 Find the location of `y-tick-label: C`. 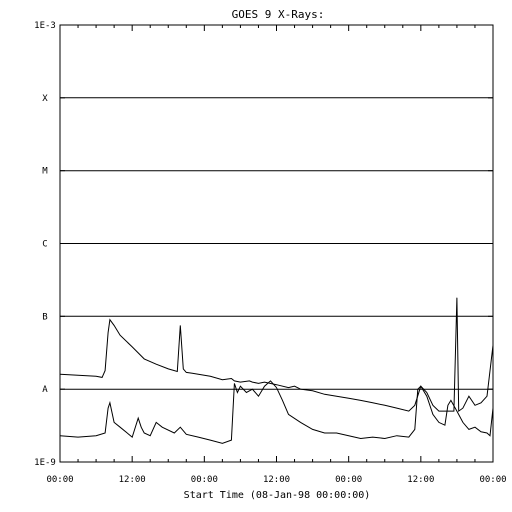

y-tick-label: C is located at coordinates (44, 245).